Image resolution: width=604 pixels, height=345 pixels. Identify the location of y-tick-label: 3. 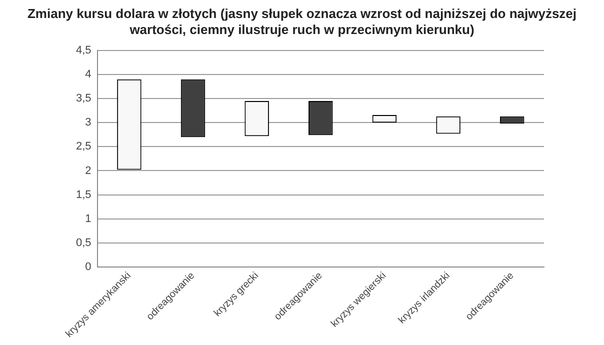
(88, 122).